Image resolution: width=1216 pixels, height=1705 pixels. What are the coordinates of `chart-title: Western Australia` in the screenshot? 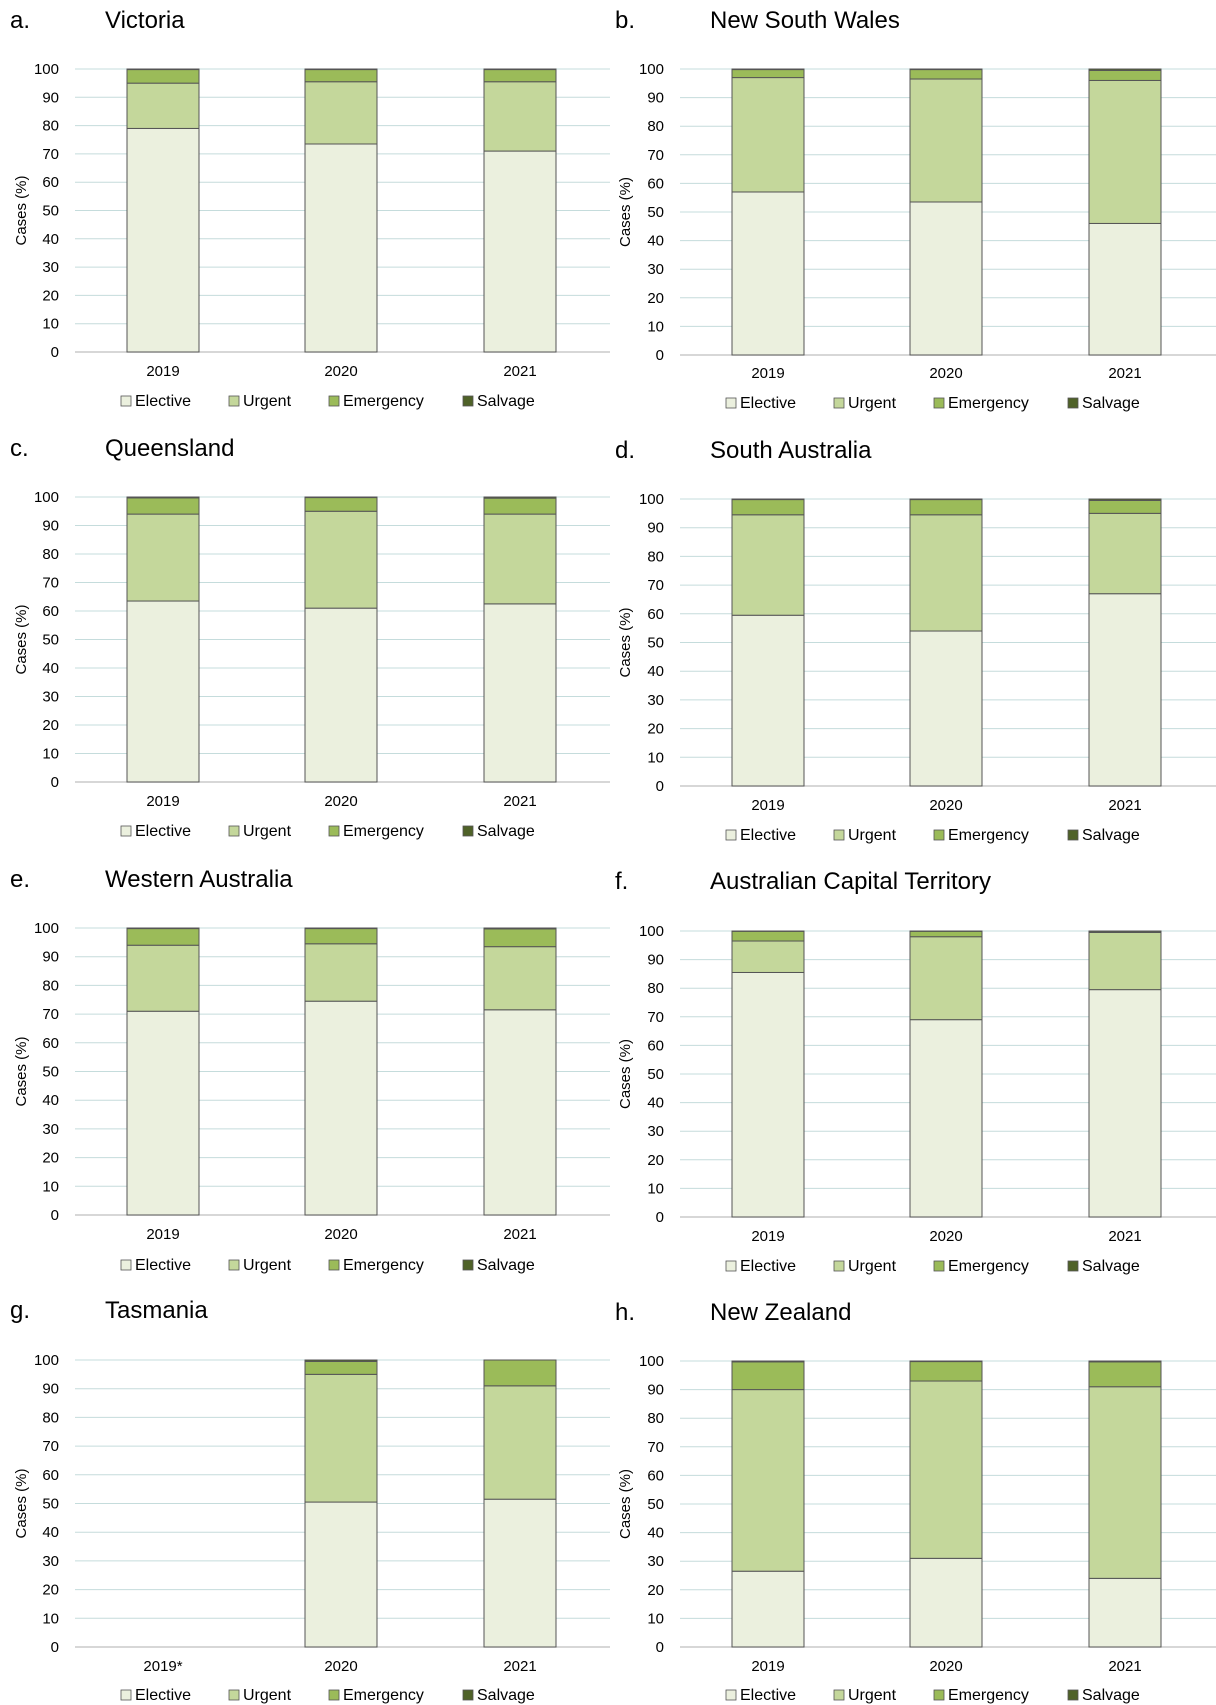 It's located at (199, 879).